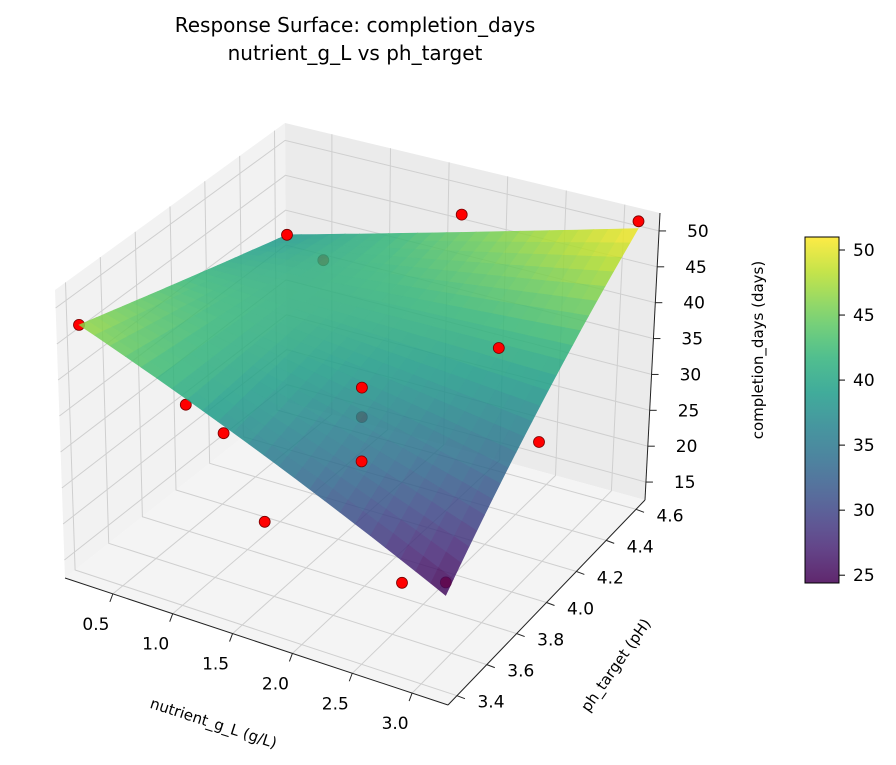 This screenshot has width=896, height=765. Describe the element at coordinates (698, 232) in the screenshot. I see `z-tick-label: 50` at that location.